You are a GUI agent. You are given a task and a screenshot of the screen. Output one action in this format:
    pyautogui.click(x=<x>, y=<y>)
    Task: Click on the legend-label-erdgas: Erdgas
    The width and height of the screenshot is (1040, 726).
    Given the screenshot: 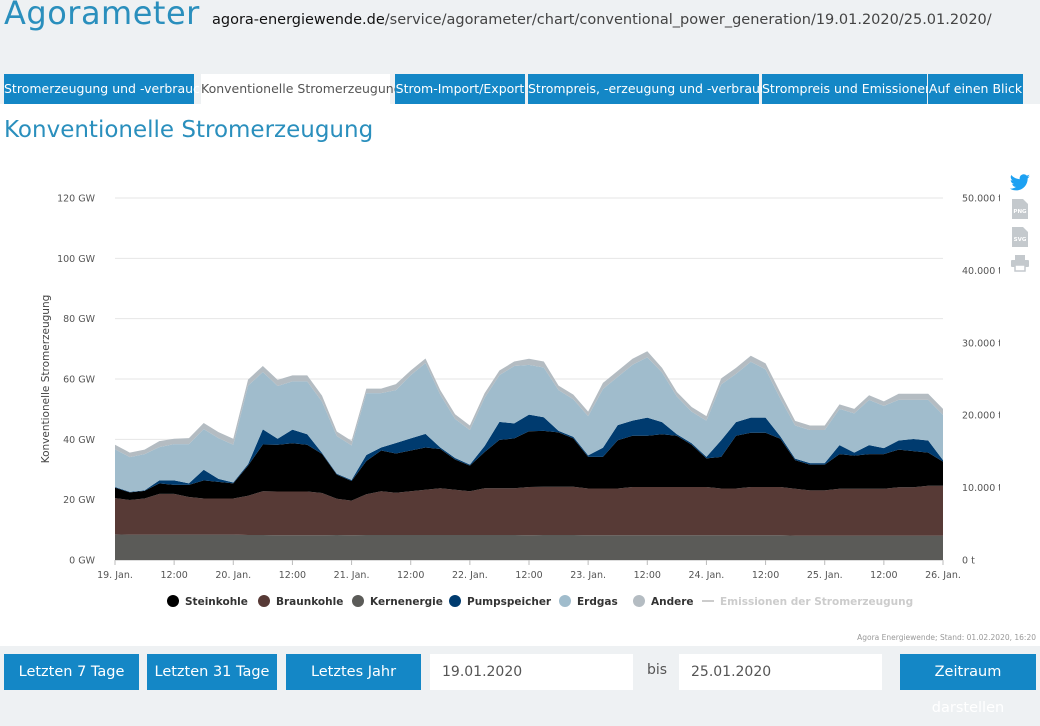 What is the action you would take?
    pyautogui.click(x=597, y=602)
    